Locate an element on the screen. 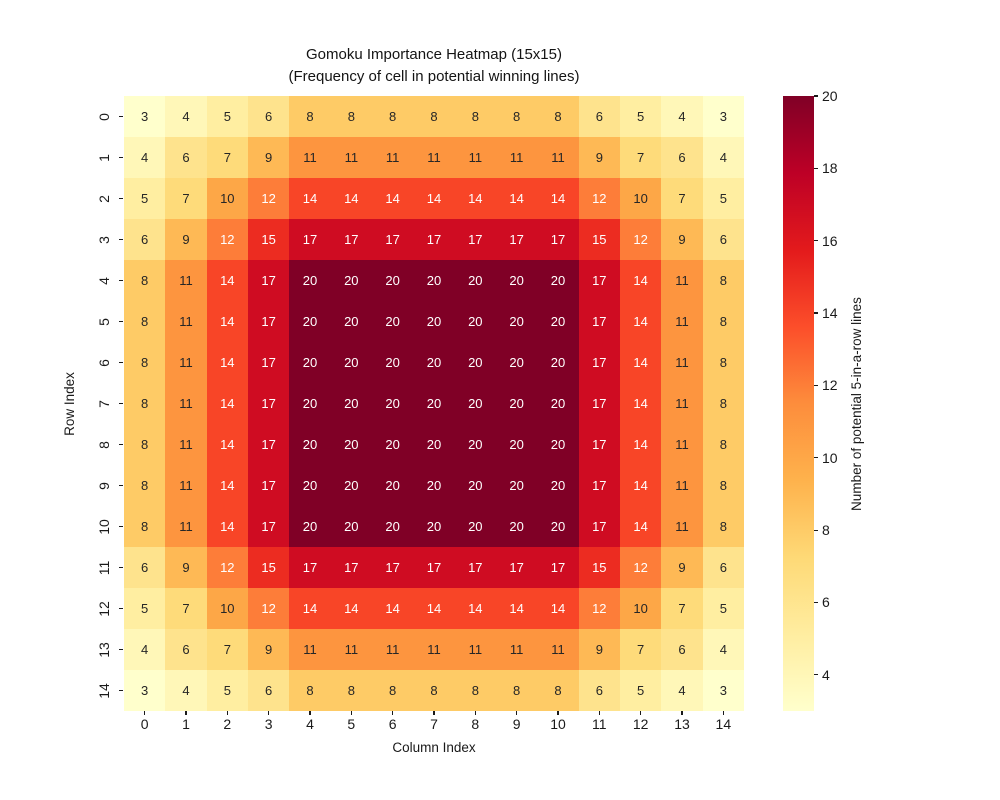 The image size is (1000, 800). heatmap-cell-r12-c10: 14 is located at coordinates (558, 608).